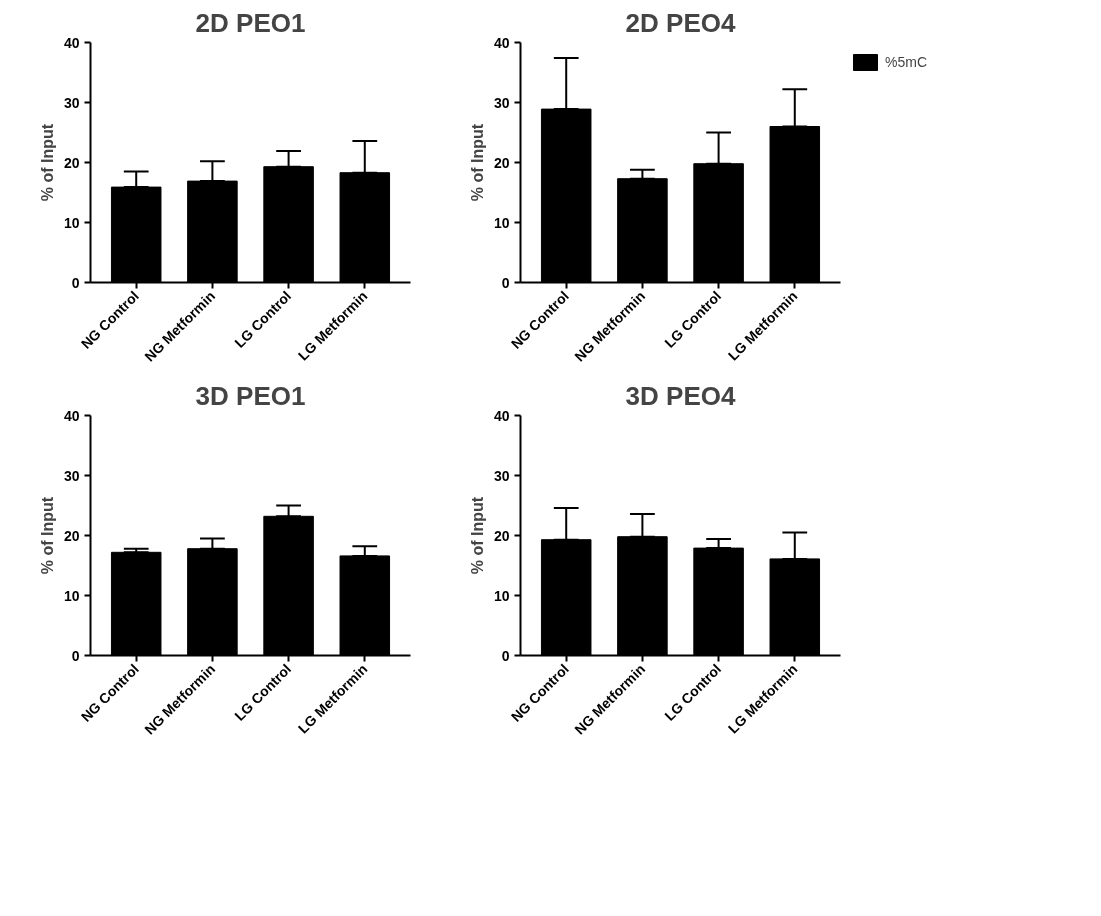  Describe the element at coordinates (250, 395) in the screenshot. I see `chart-title: 3D PEO1` at that location.